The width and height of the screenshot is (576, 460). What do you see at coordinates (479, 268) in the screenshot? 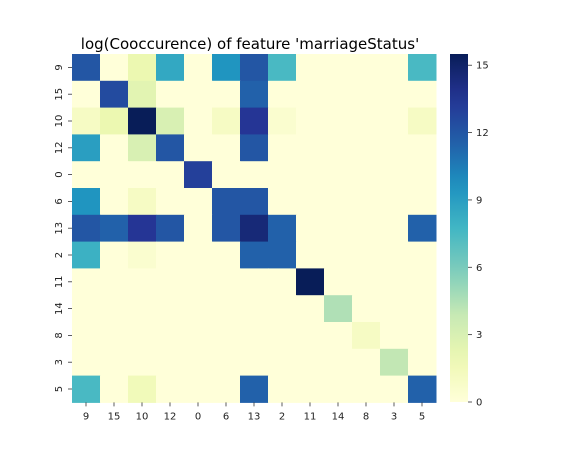
I see `colorbar-tick-label: 6` at bounding box center [479, 268].